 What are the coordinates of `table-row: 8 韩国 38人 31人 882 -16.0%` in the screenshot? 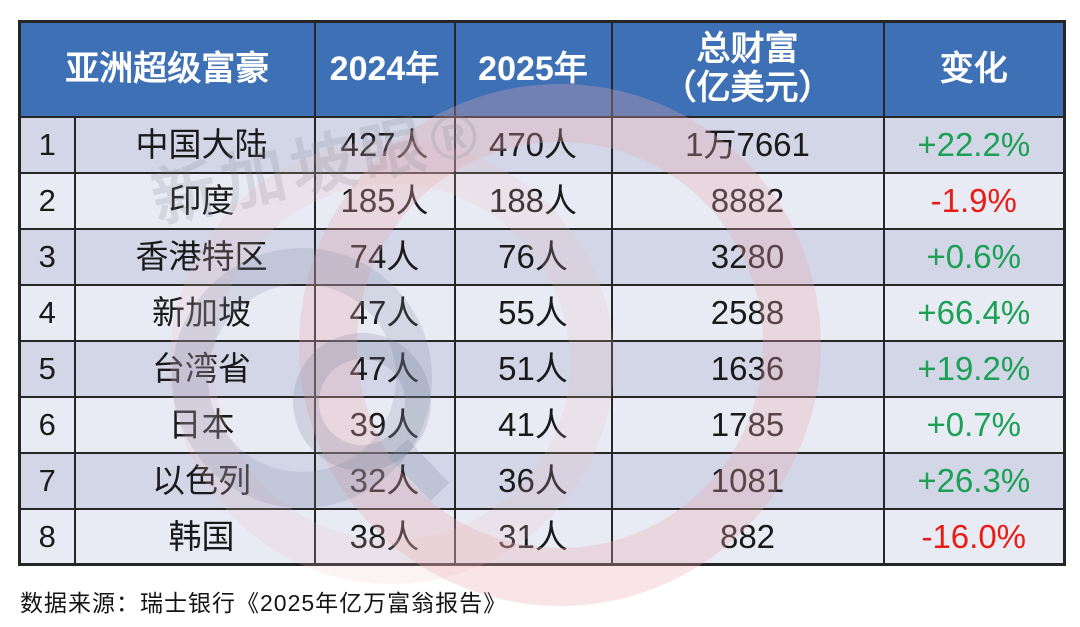 It's located at (542, 536).